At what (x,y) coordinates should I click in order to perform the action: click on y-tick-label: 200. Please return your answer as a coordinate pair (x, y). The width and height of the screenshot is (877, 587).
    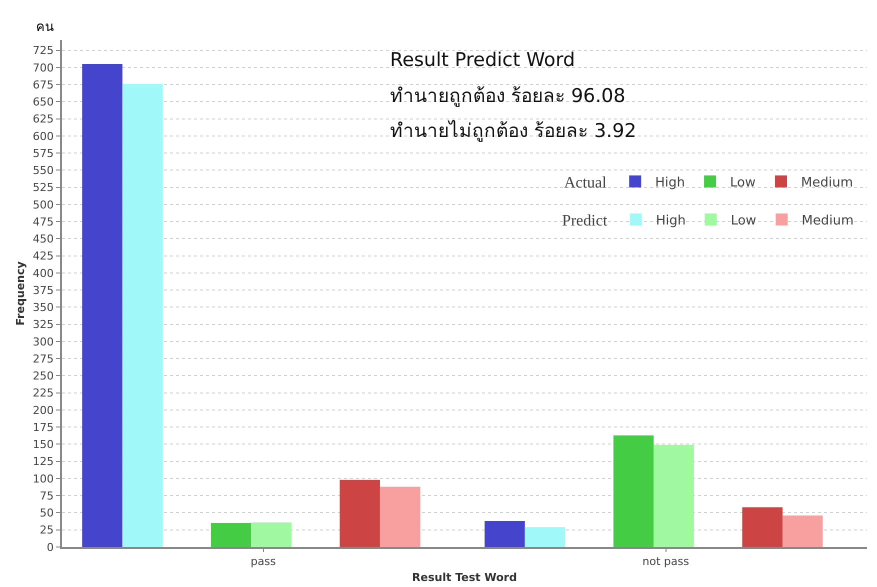
    Looking at the image, I should click on (43, 410).